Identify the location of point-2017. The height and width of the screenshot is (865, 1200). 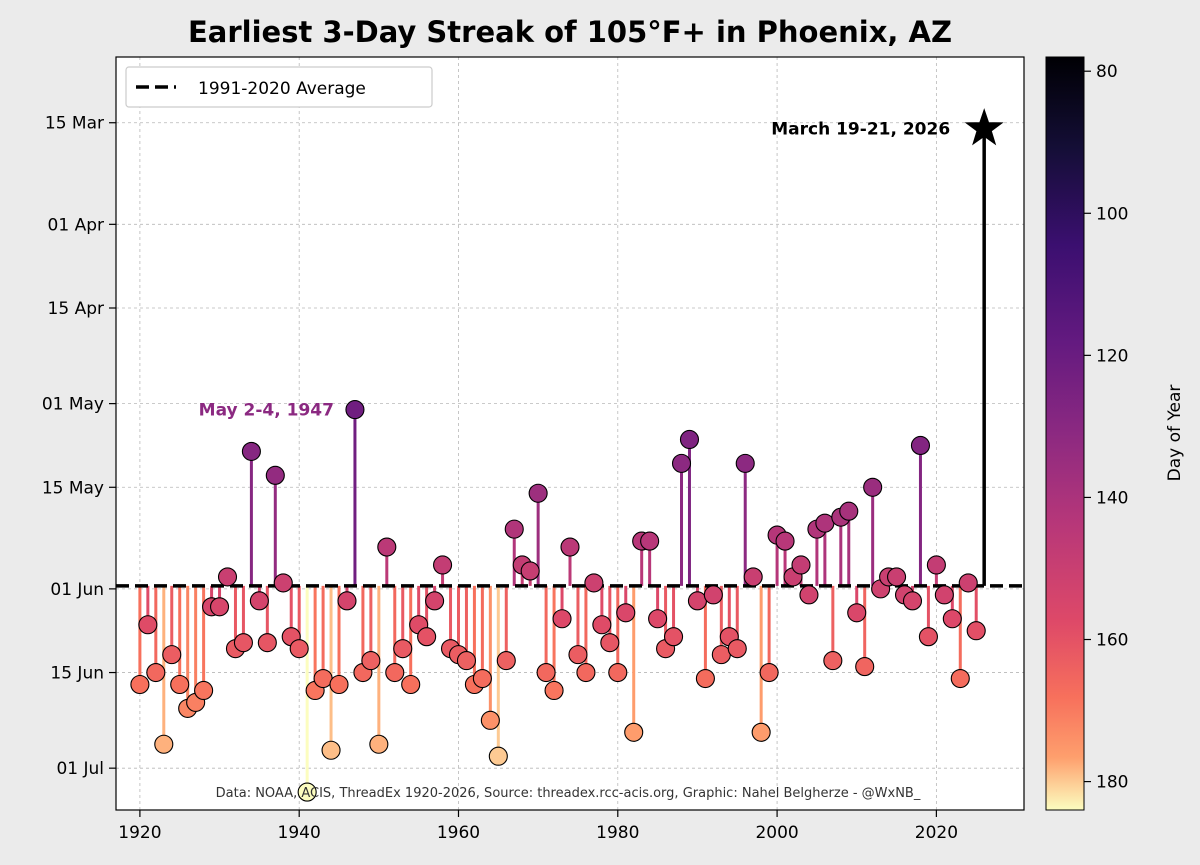
(912, 601).